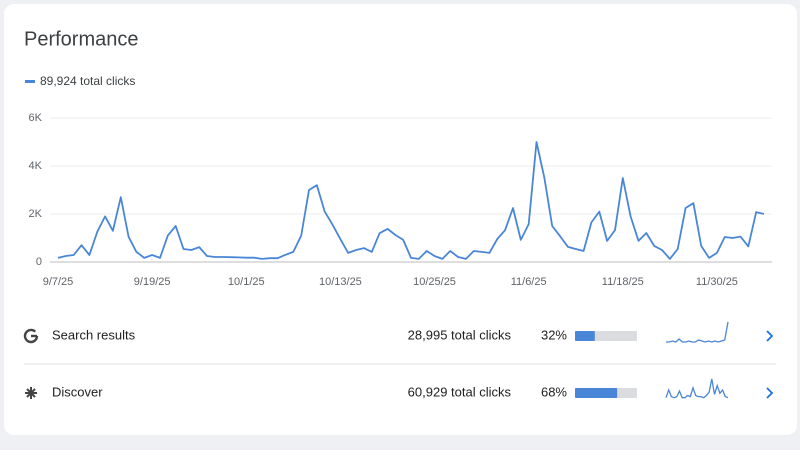 The image size is (800, 450). I want to click on y-tick-label: 2K, so click(36, 214).